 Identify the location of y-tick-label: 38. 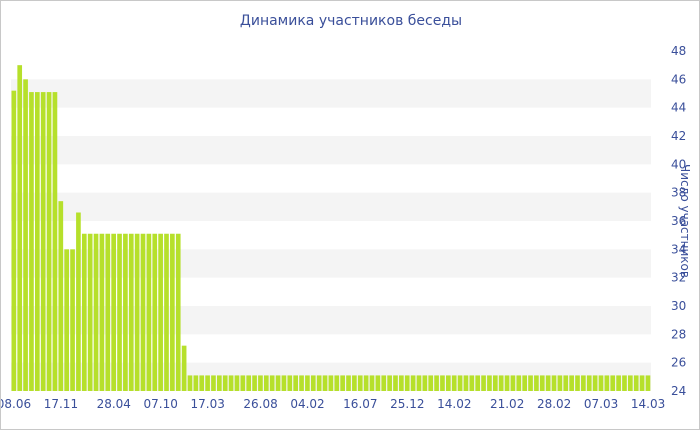
(678, 193).